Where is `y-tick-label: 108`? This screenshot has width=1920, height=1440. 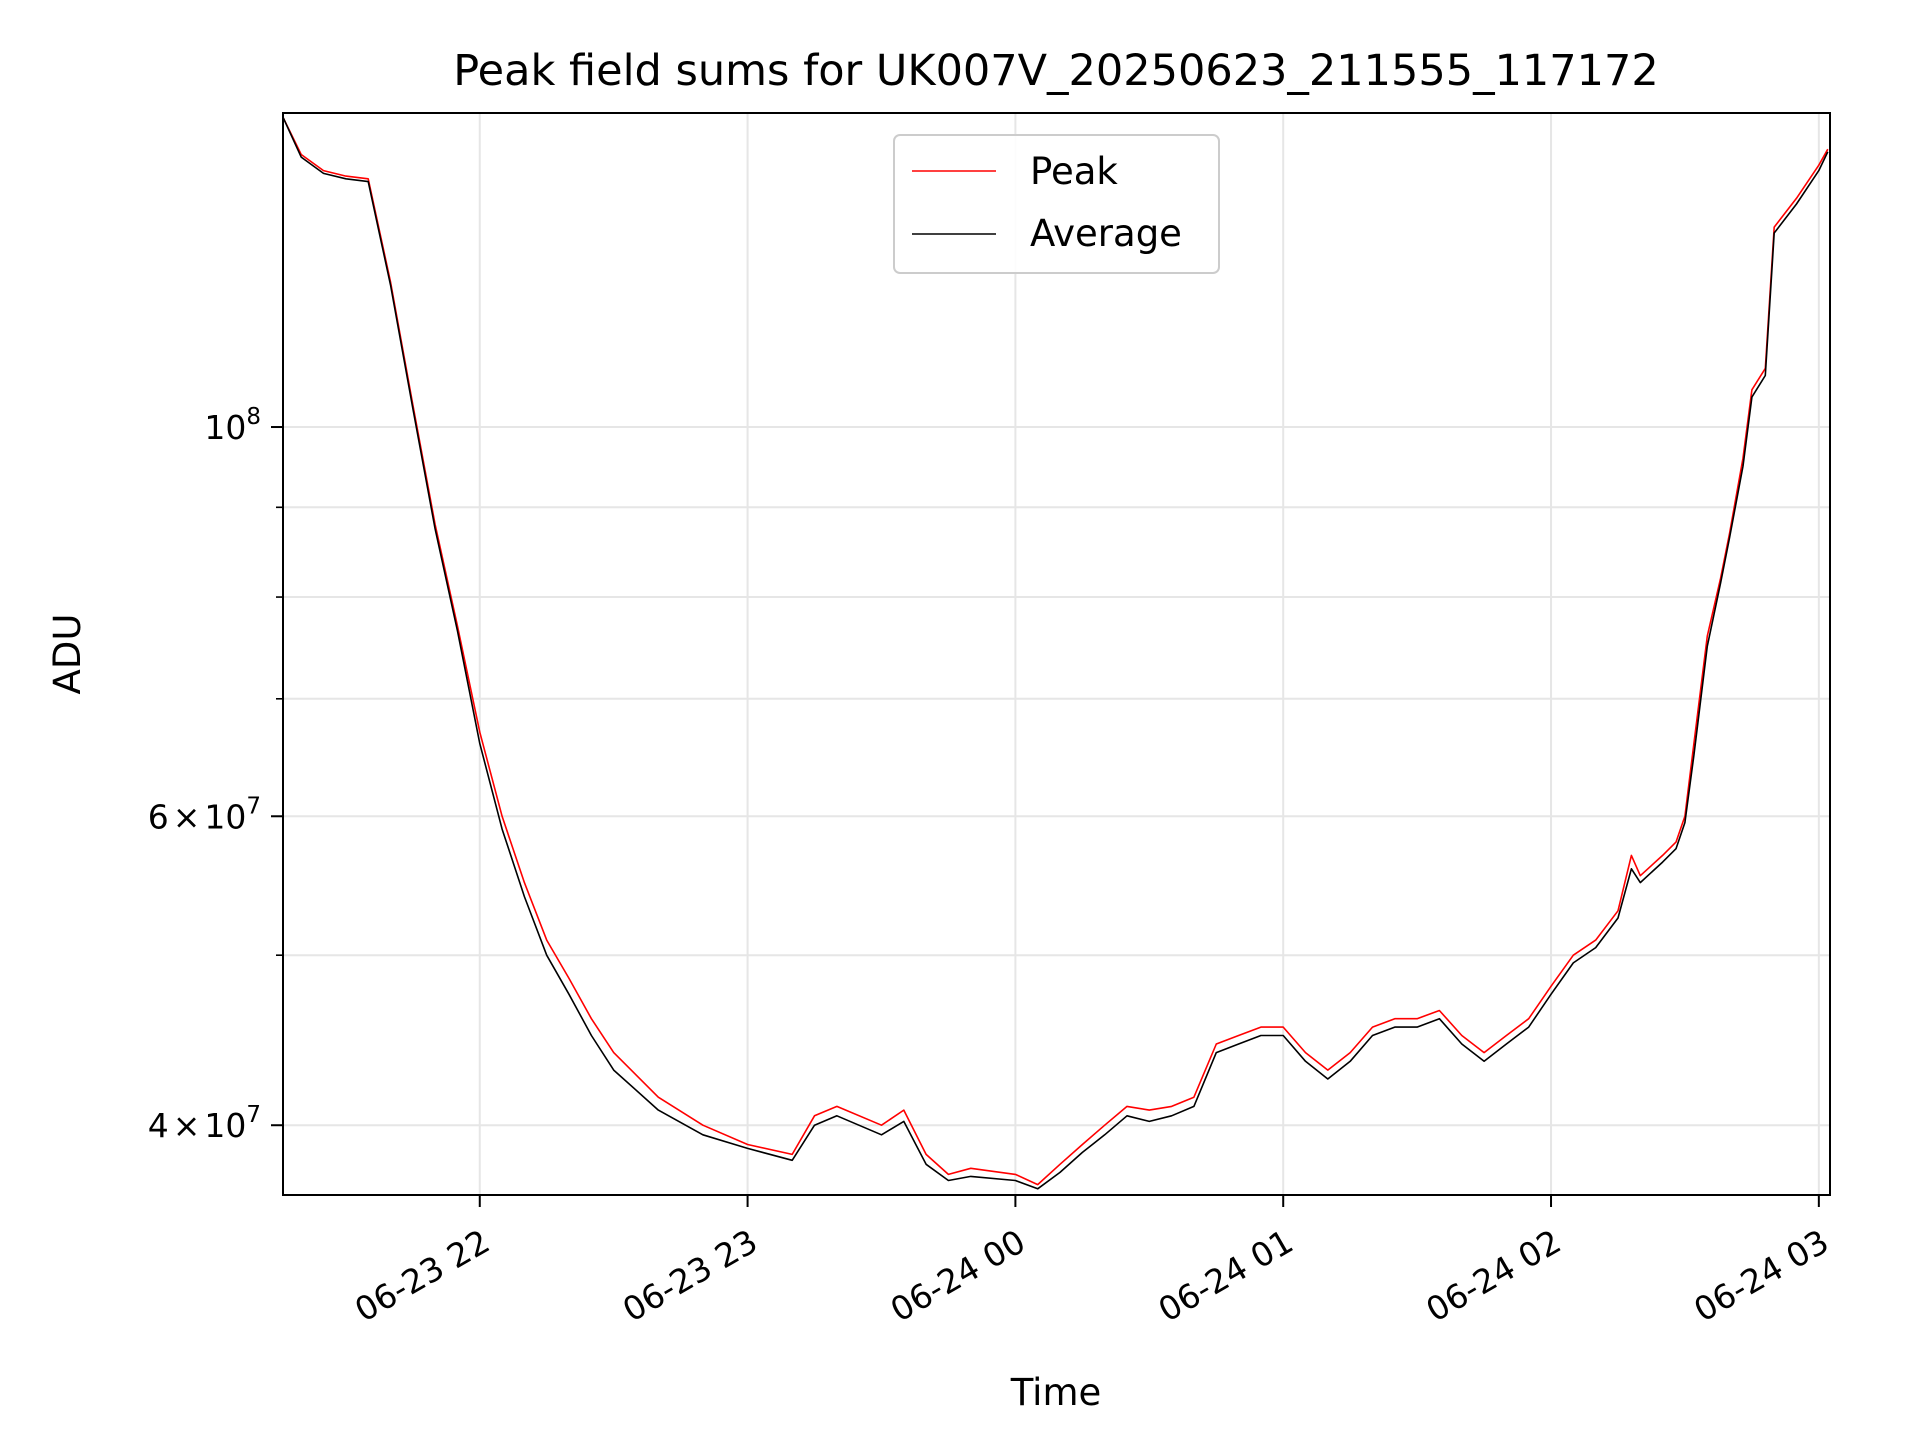
y-tick-label: 108 is located at coordinates (232, 425).